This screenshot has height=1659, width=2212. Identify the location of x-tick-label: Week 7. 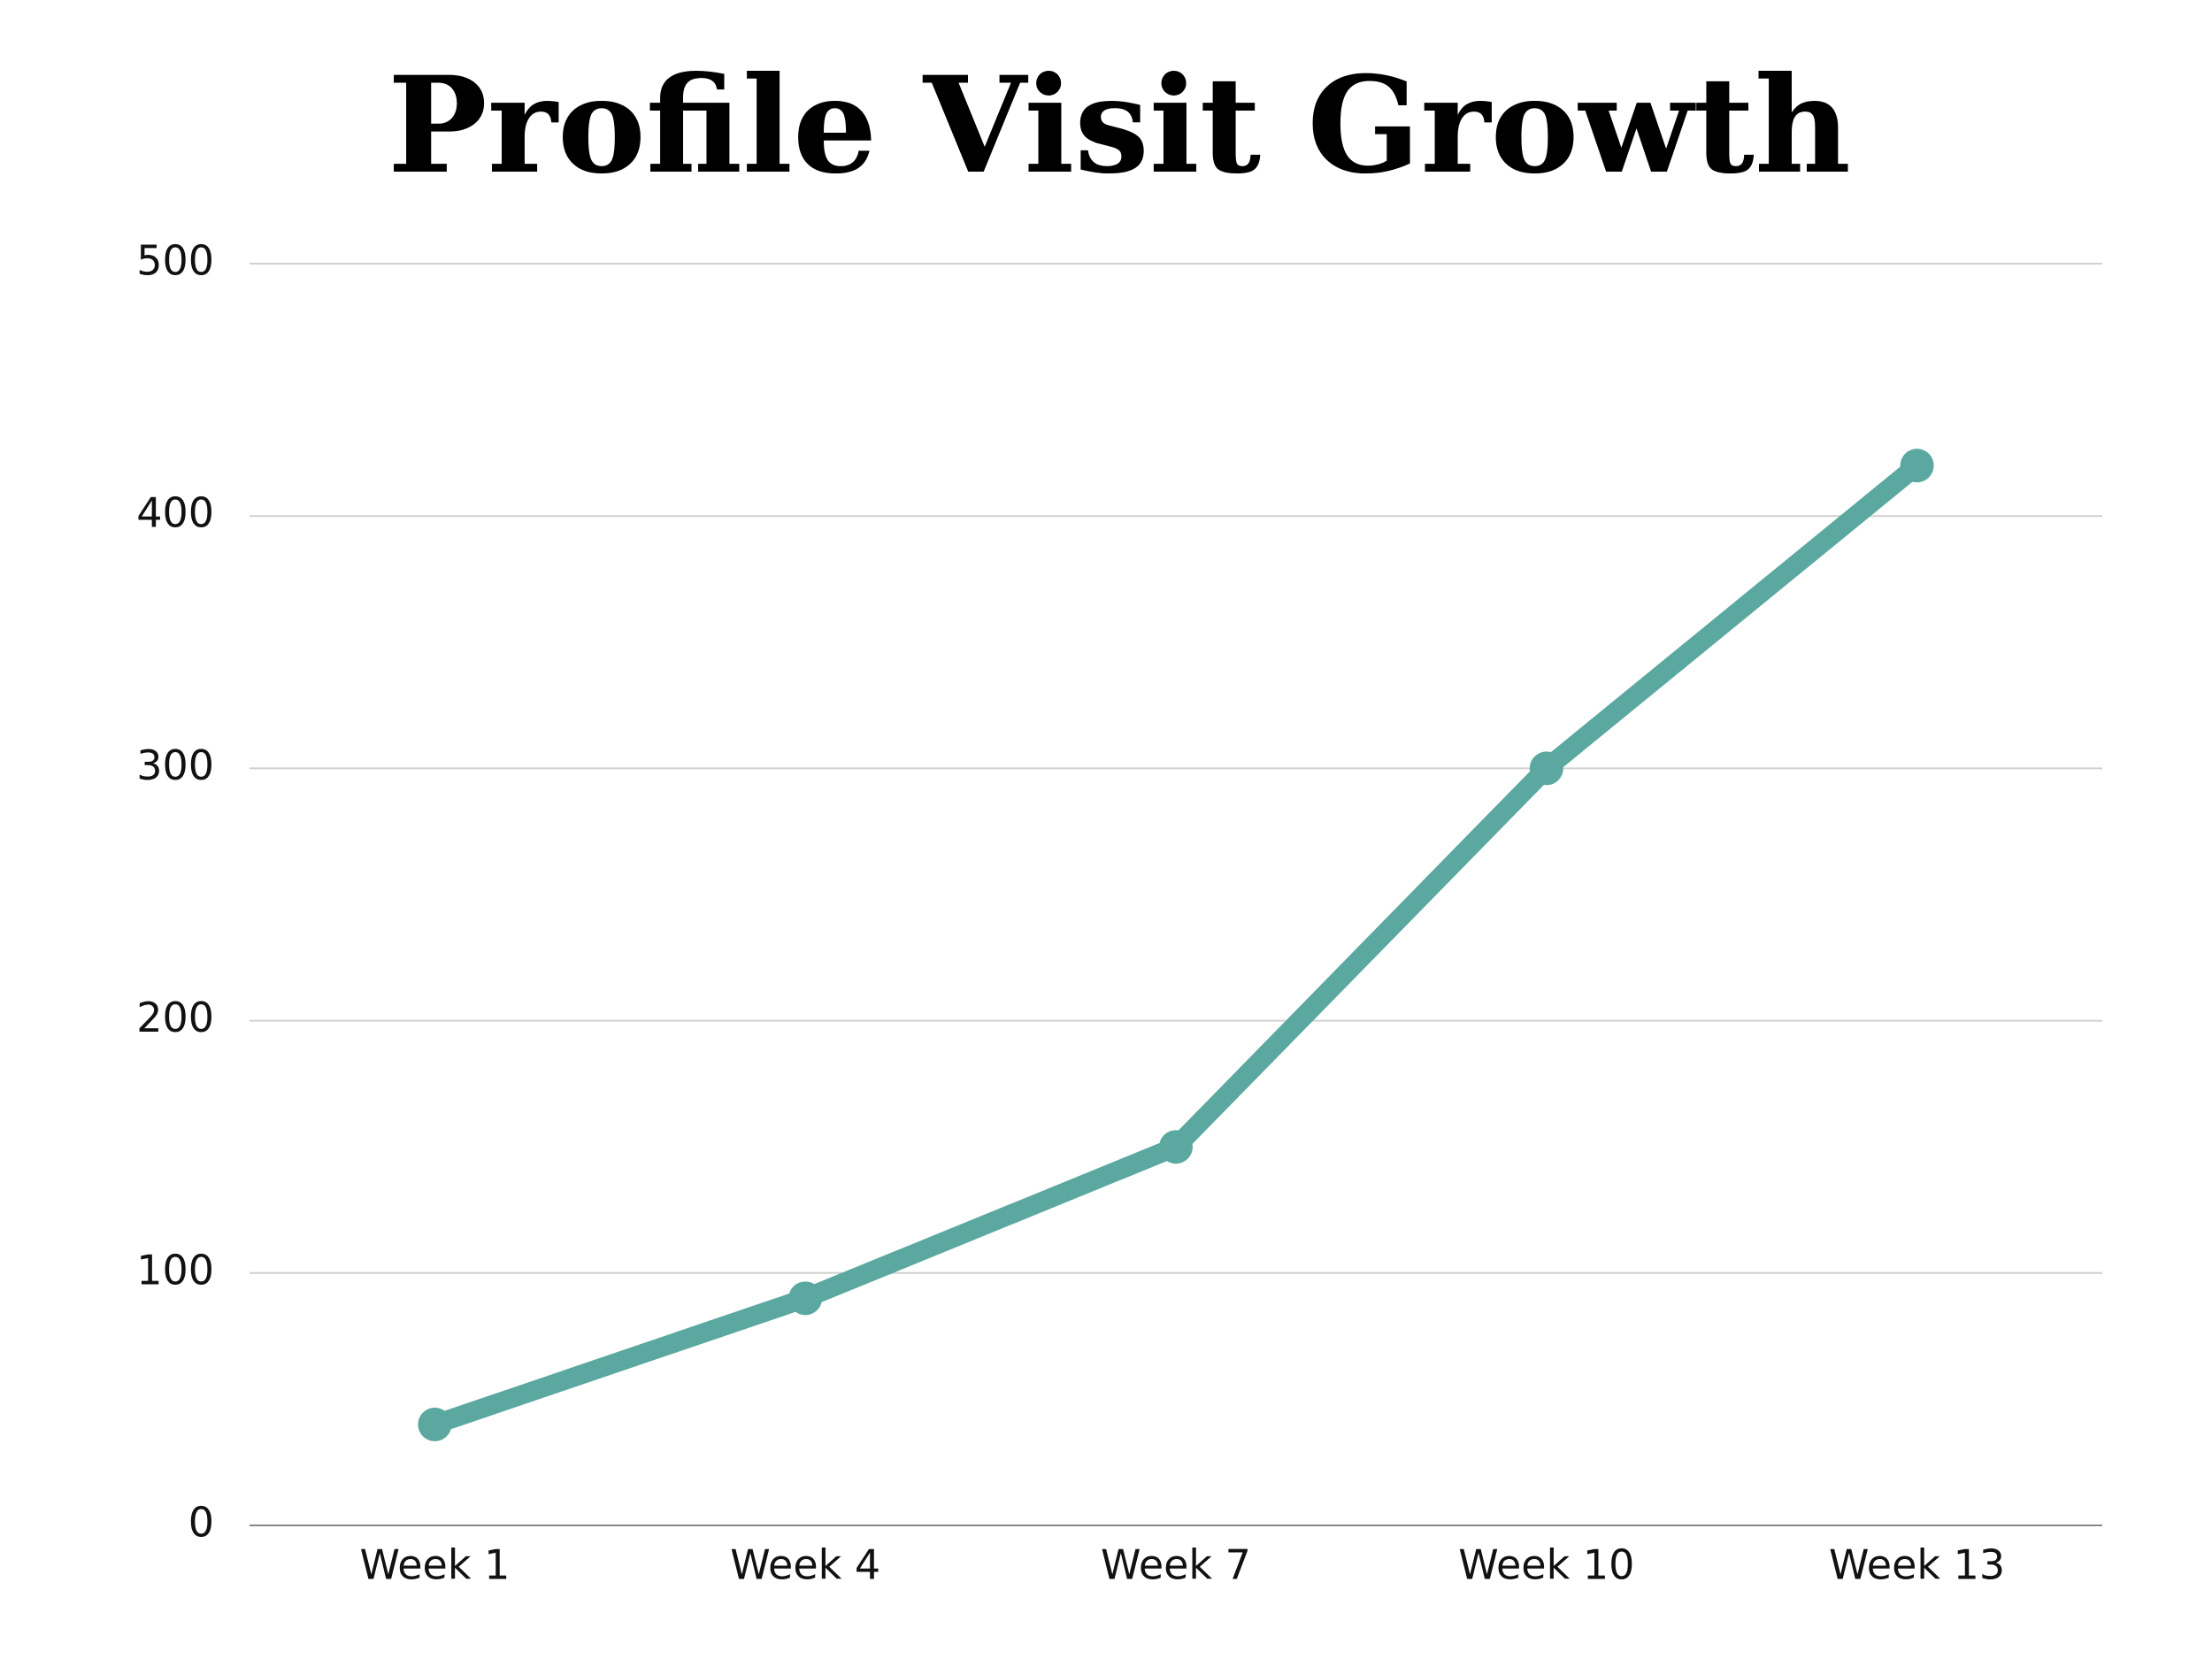
(1176, 1565).